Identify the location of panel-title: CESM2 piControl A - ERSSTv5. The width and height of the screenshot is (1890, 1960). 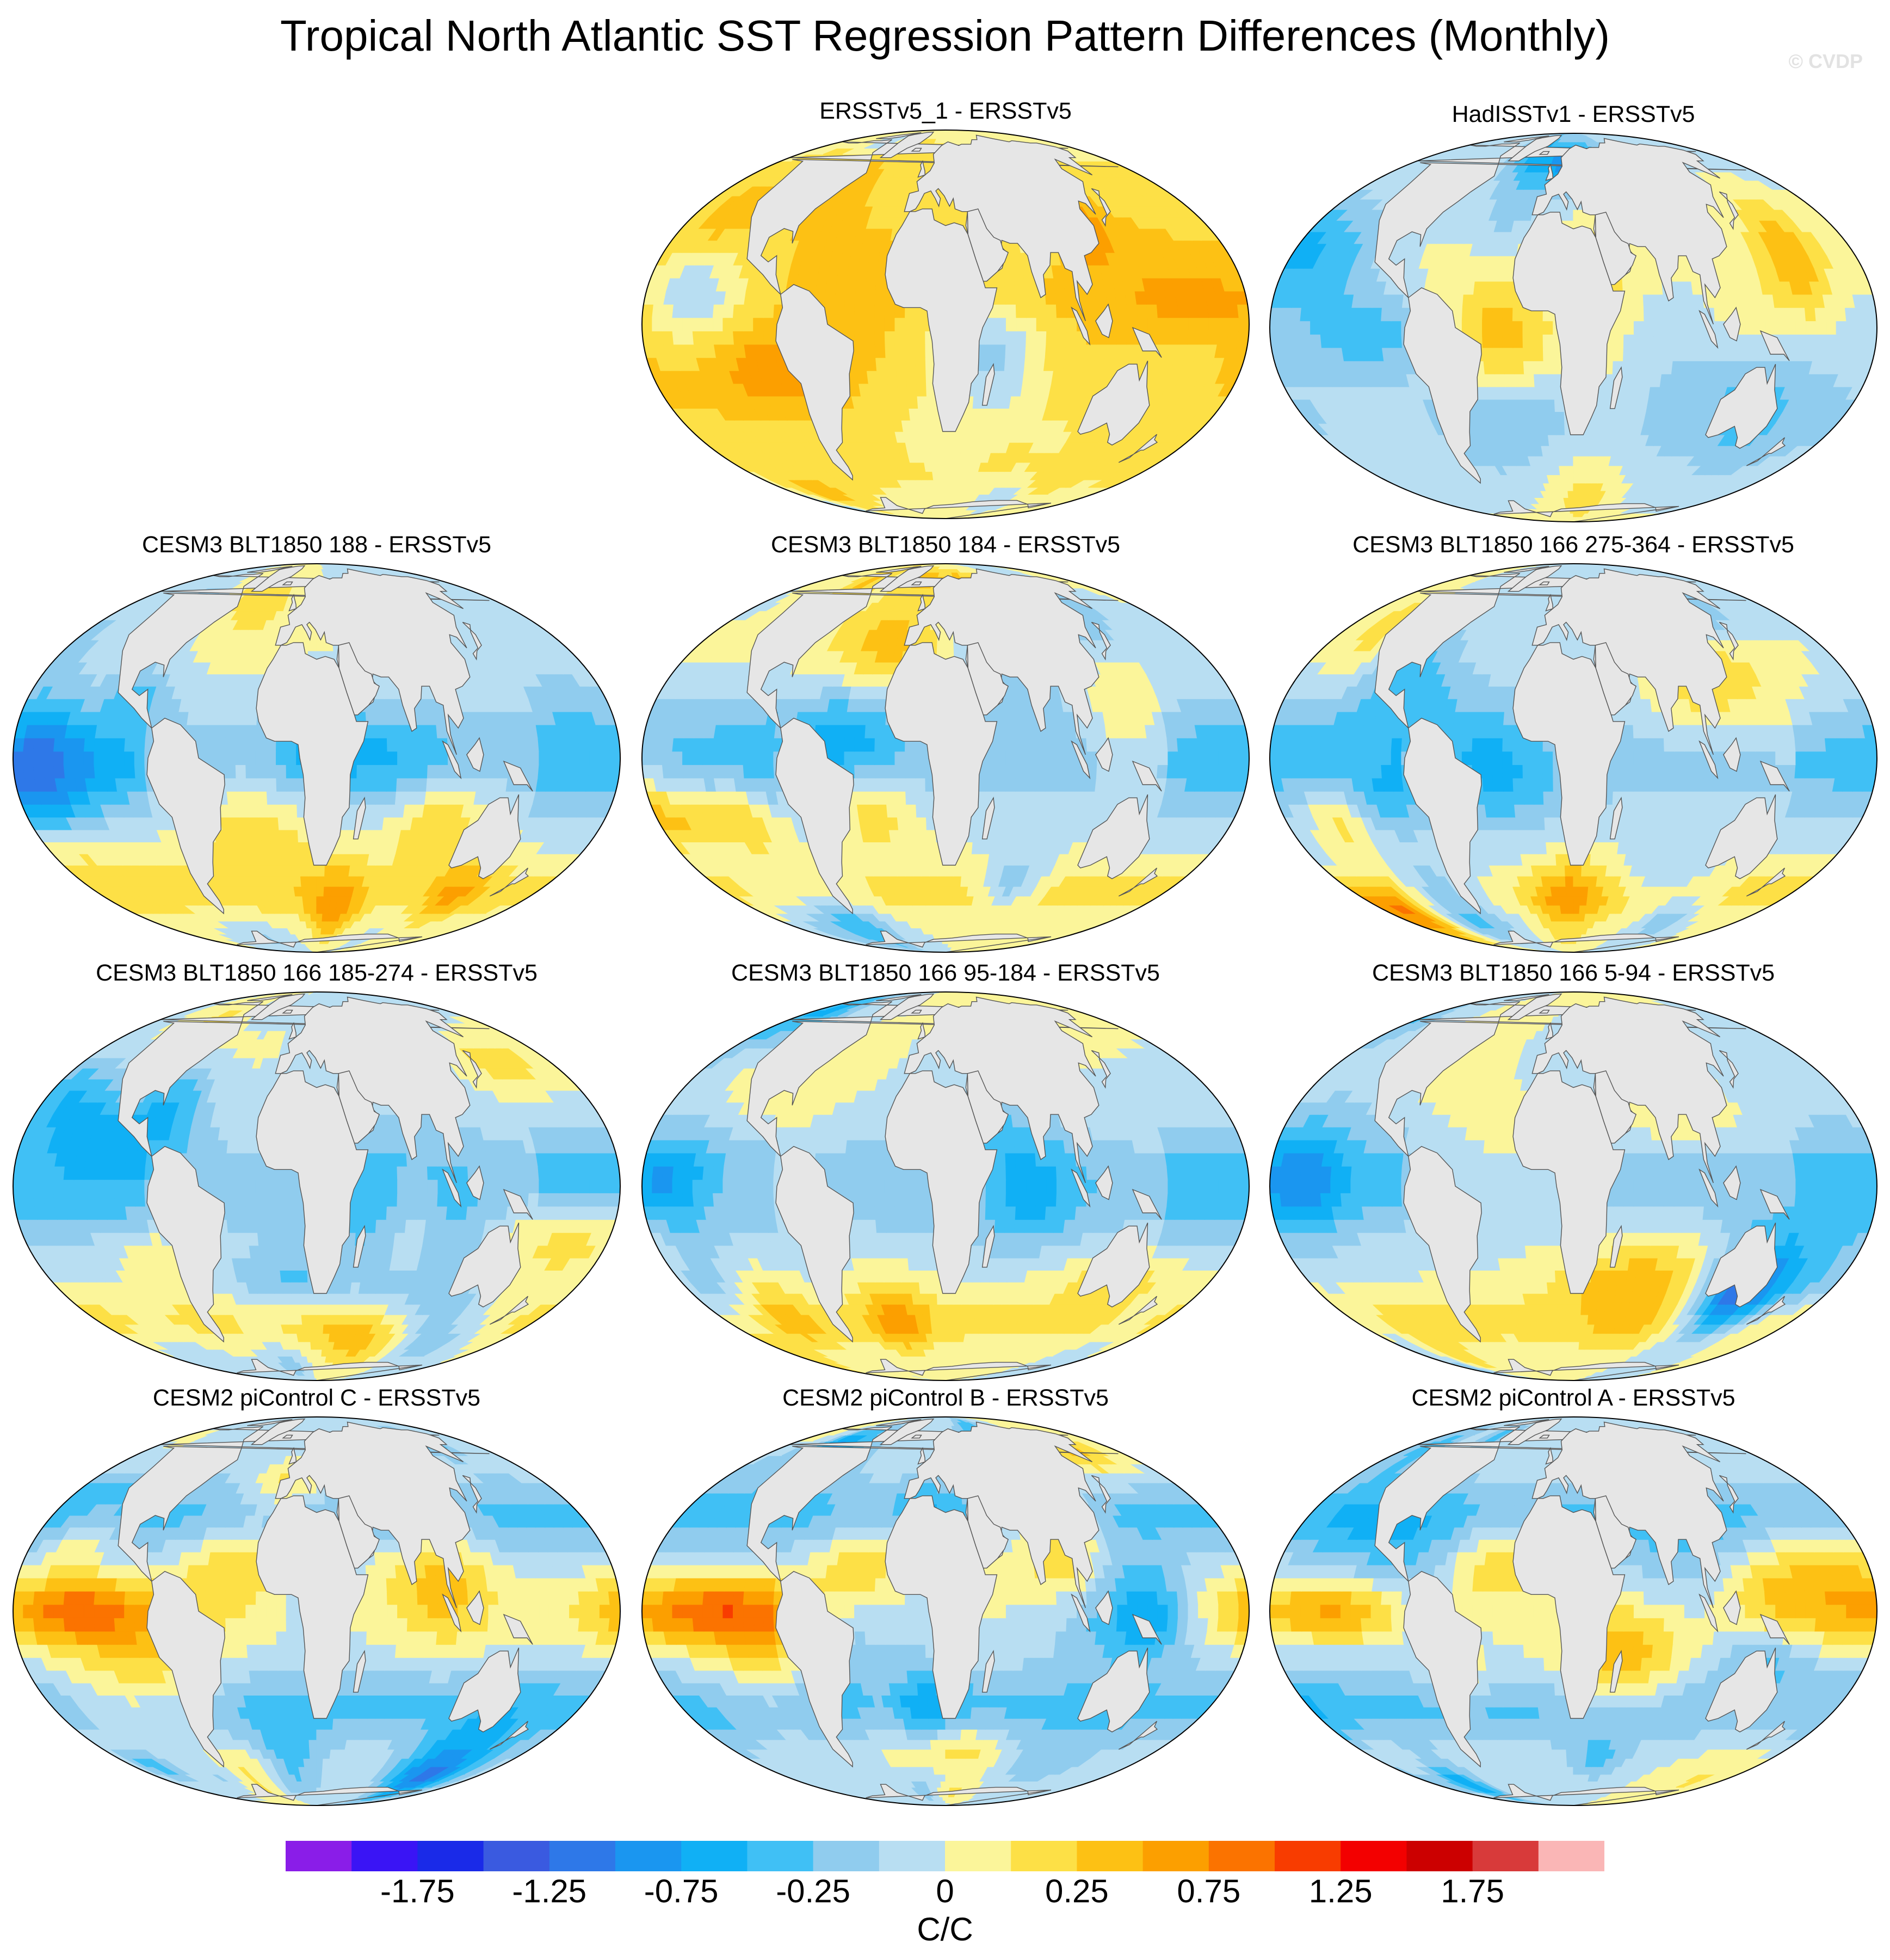
(1573, 1398).